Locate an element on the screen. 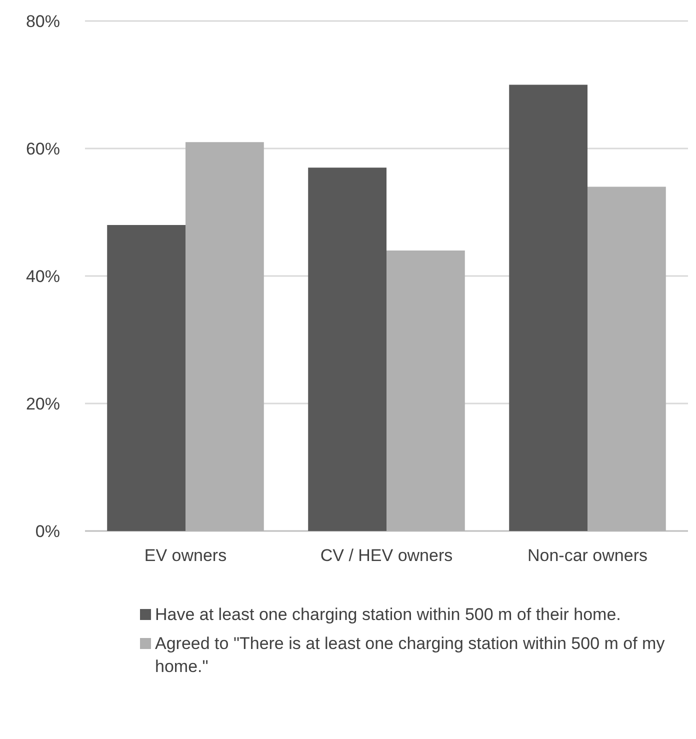  y-tick-label: 0% is located at coordinates (47, 531).